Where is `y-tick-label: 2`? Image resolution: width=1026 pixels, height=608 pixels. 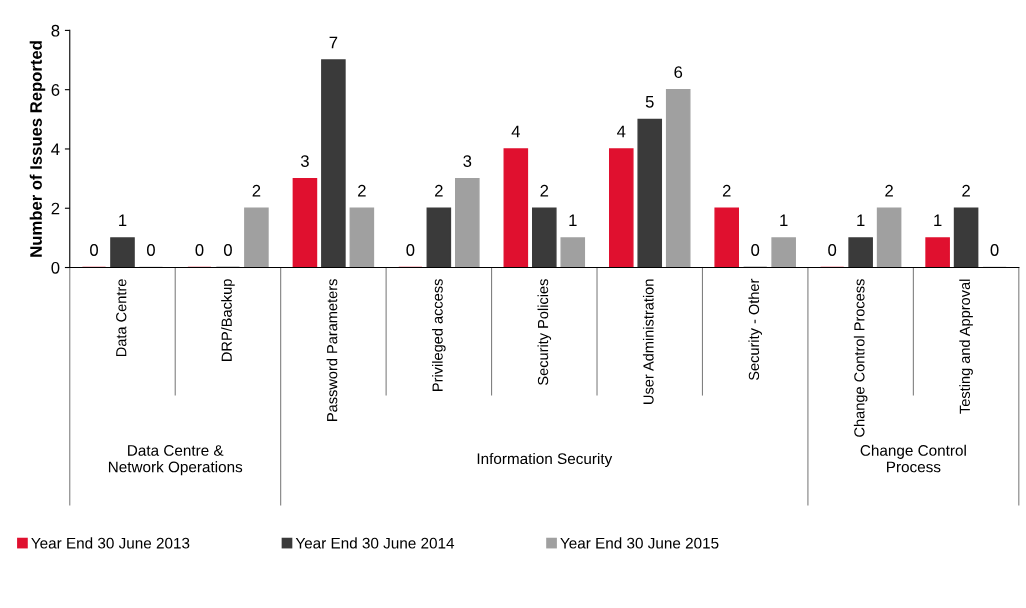 y-tick-label: 2 is located at coordinates (55, 208).